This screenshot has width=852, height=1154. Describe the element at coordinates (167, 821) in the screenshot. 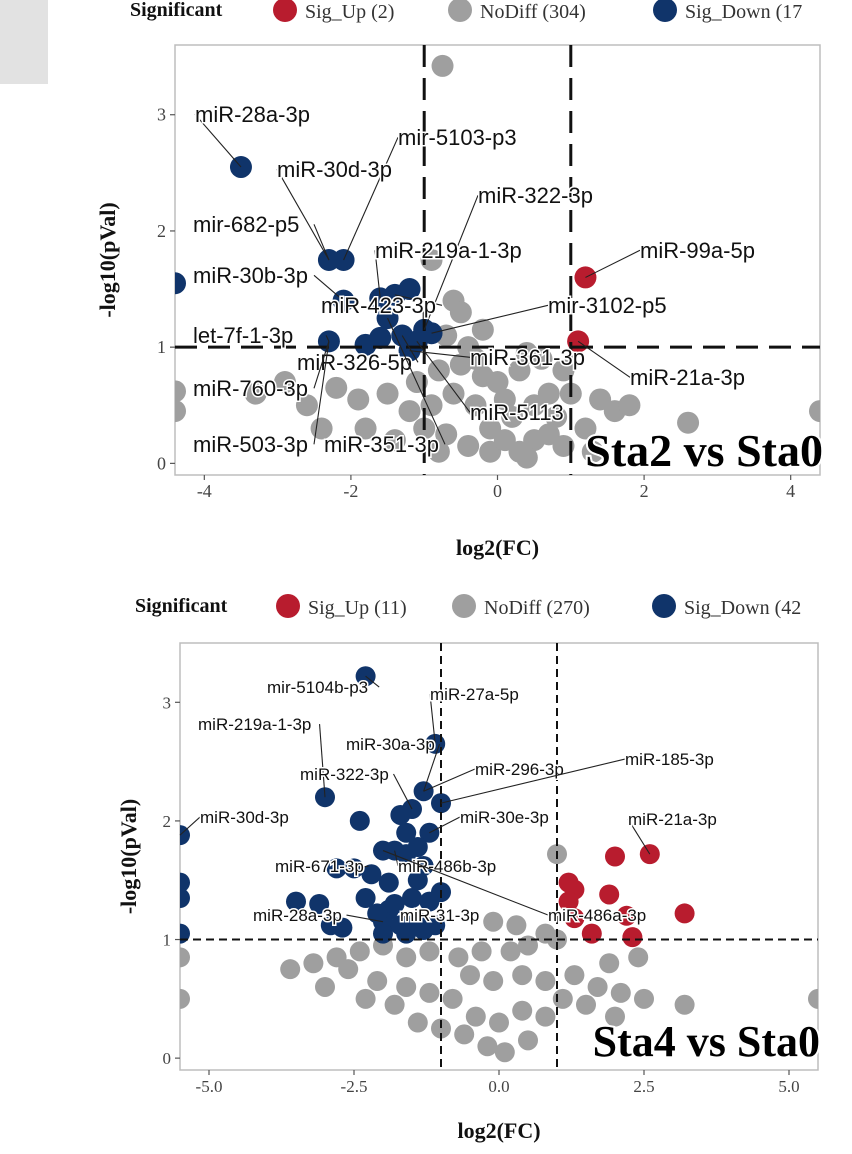

I see `y-tick-label: 2` at that location.